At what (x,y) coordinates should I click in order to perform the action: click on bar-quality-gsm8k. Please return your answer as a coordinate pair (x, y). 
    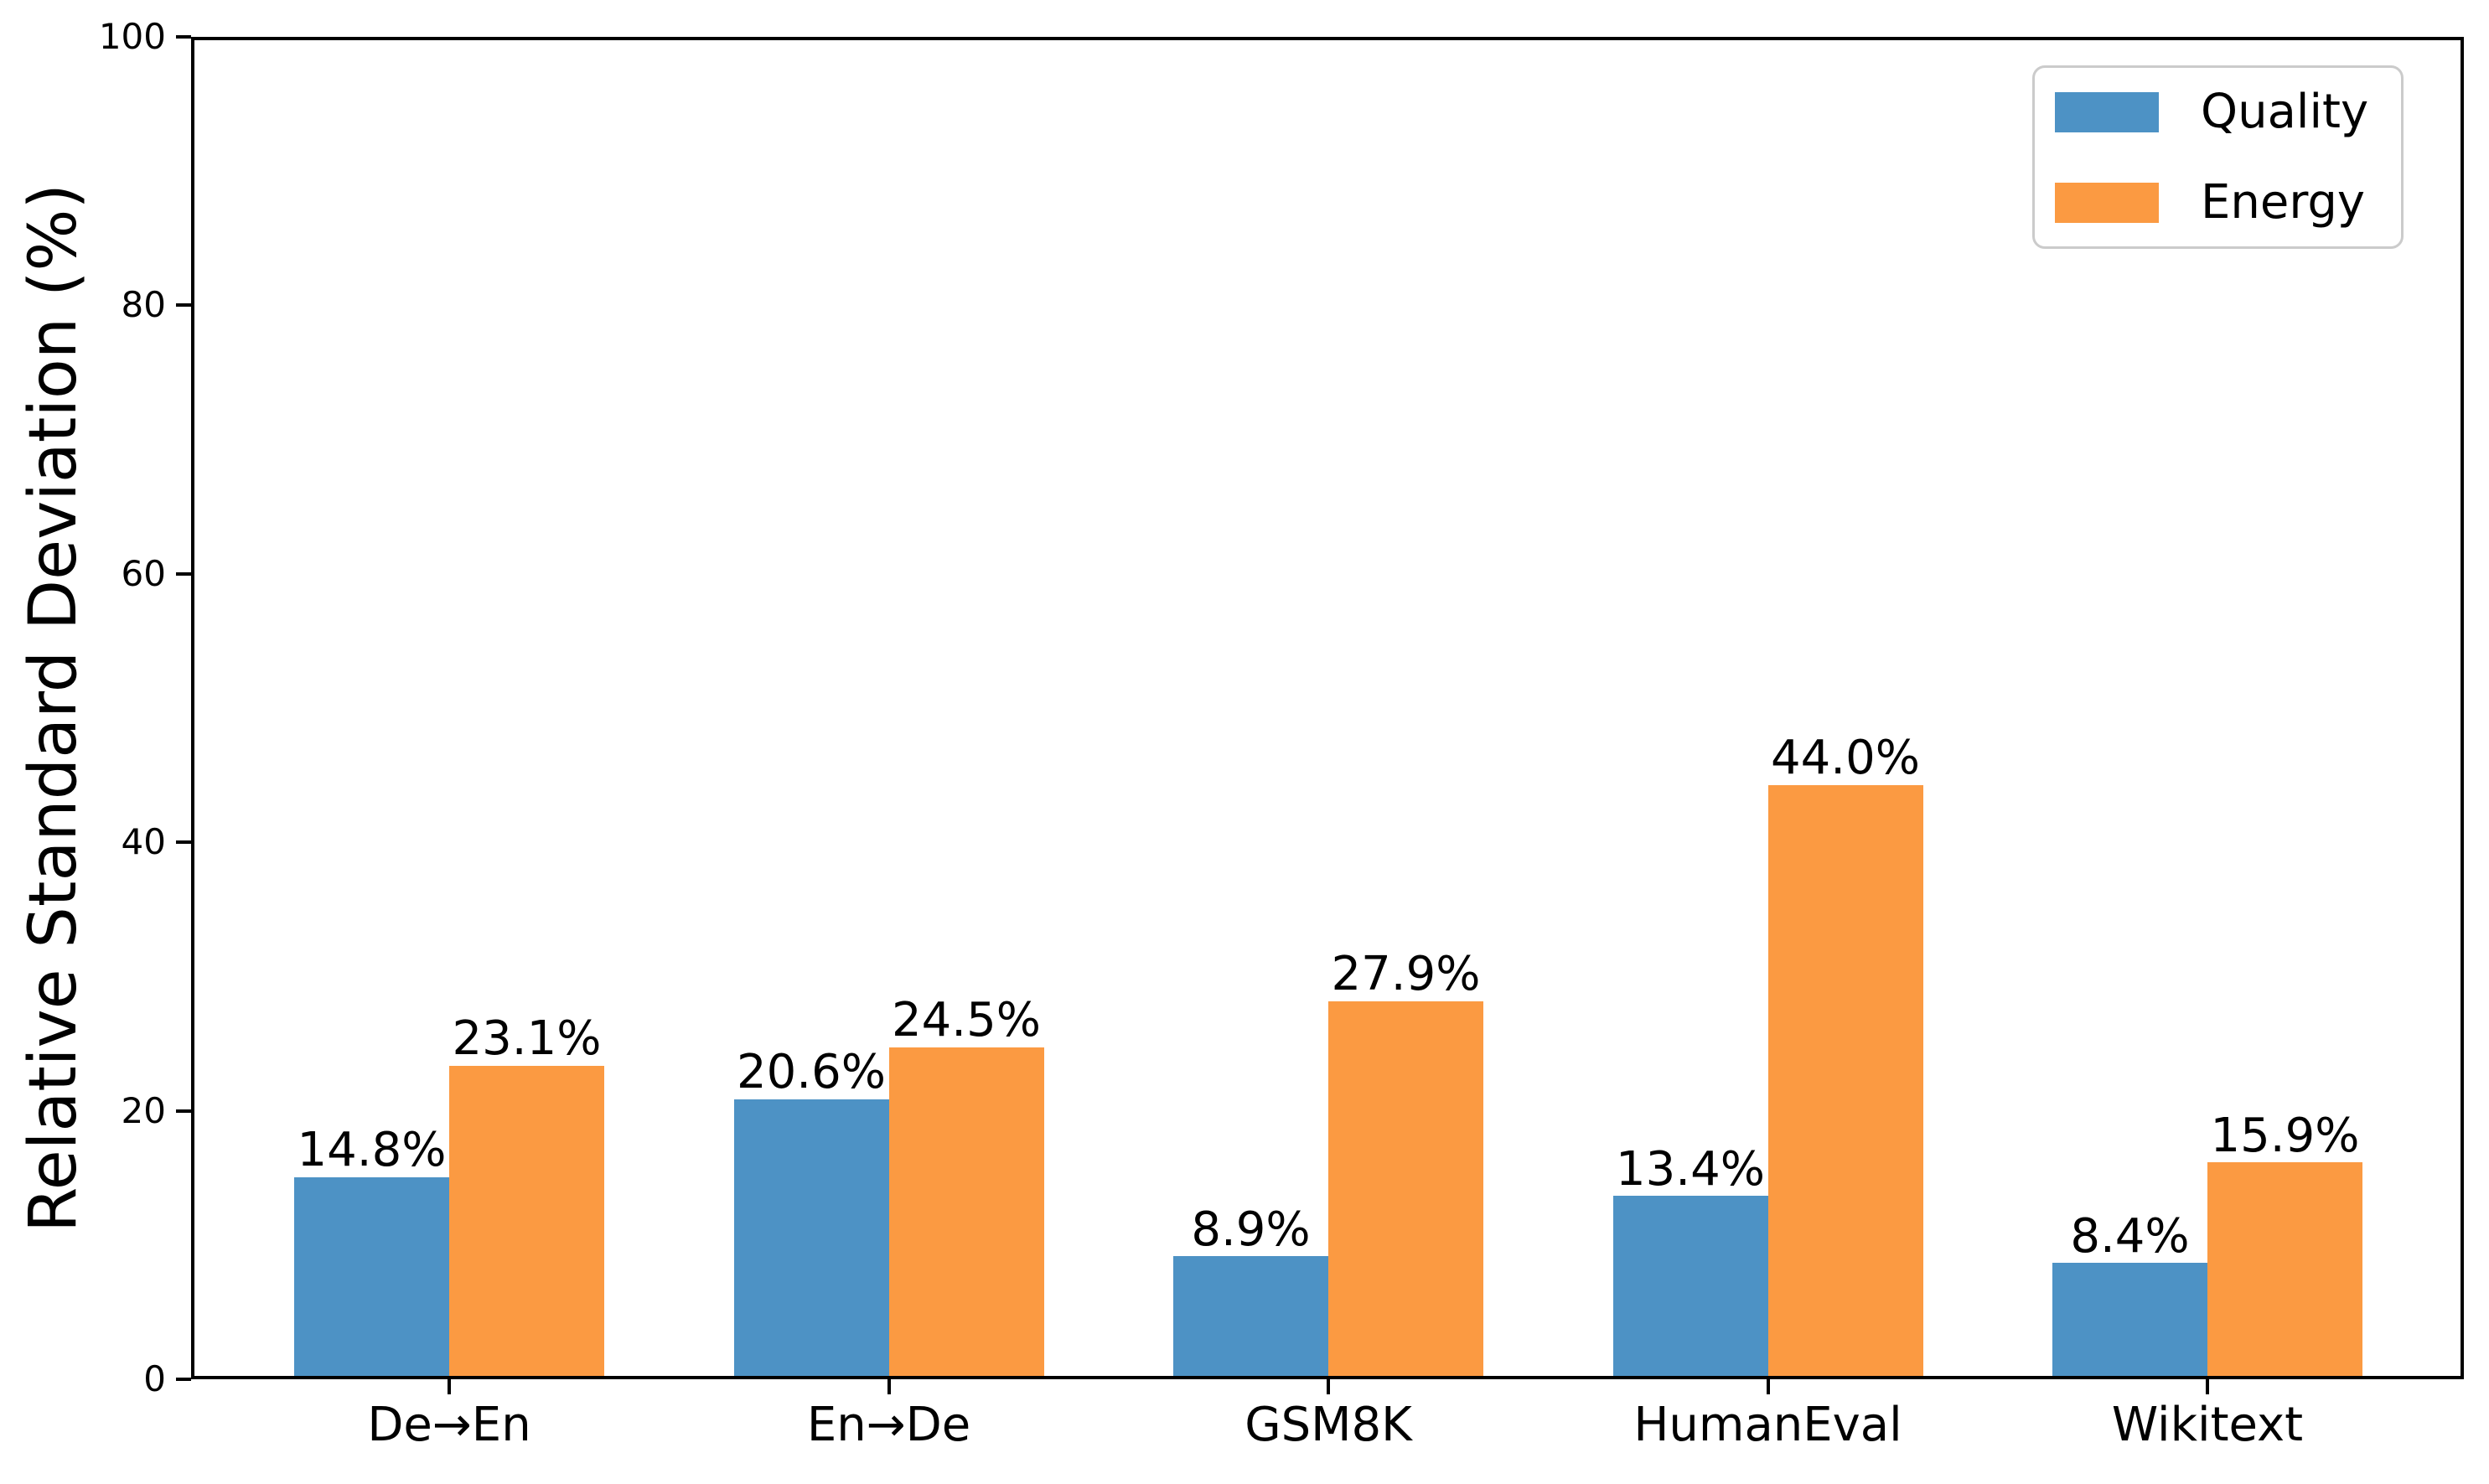
    Looking at the image, I should click on (1251, 1316).